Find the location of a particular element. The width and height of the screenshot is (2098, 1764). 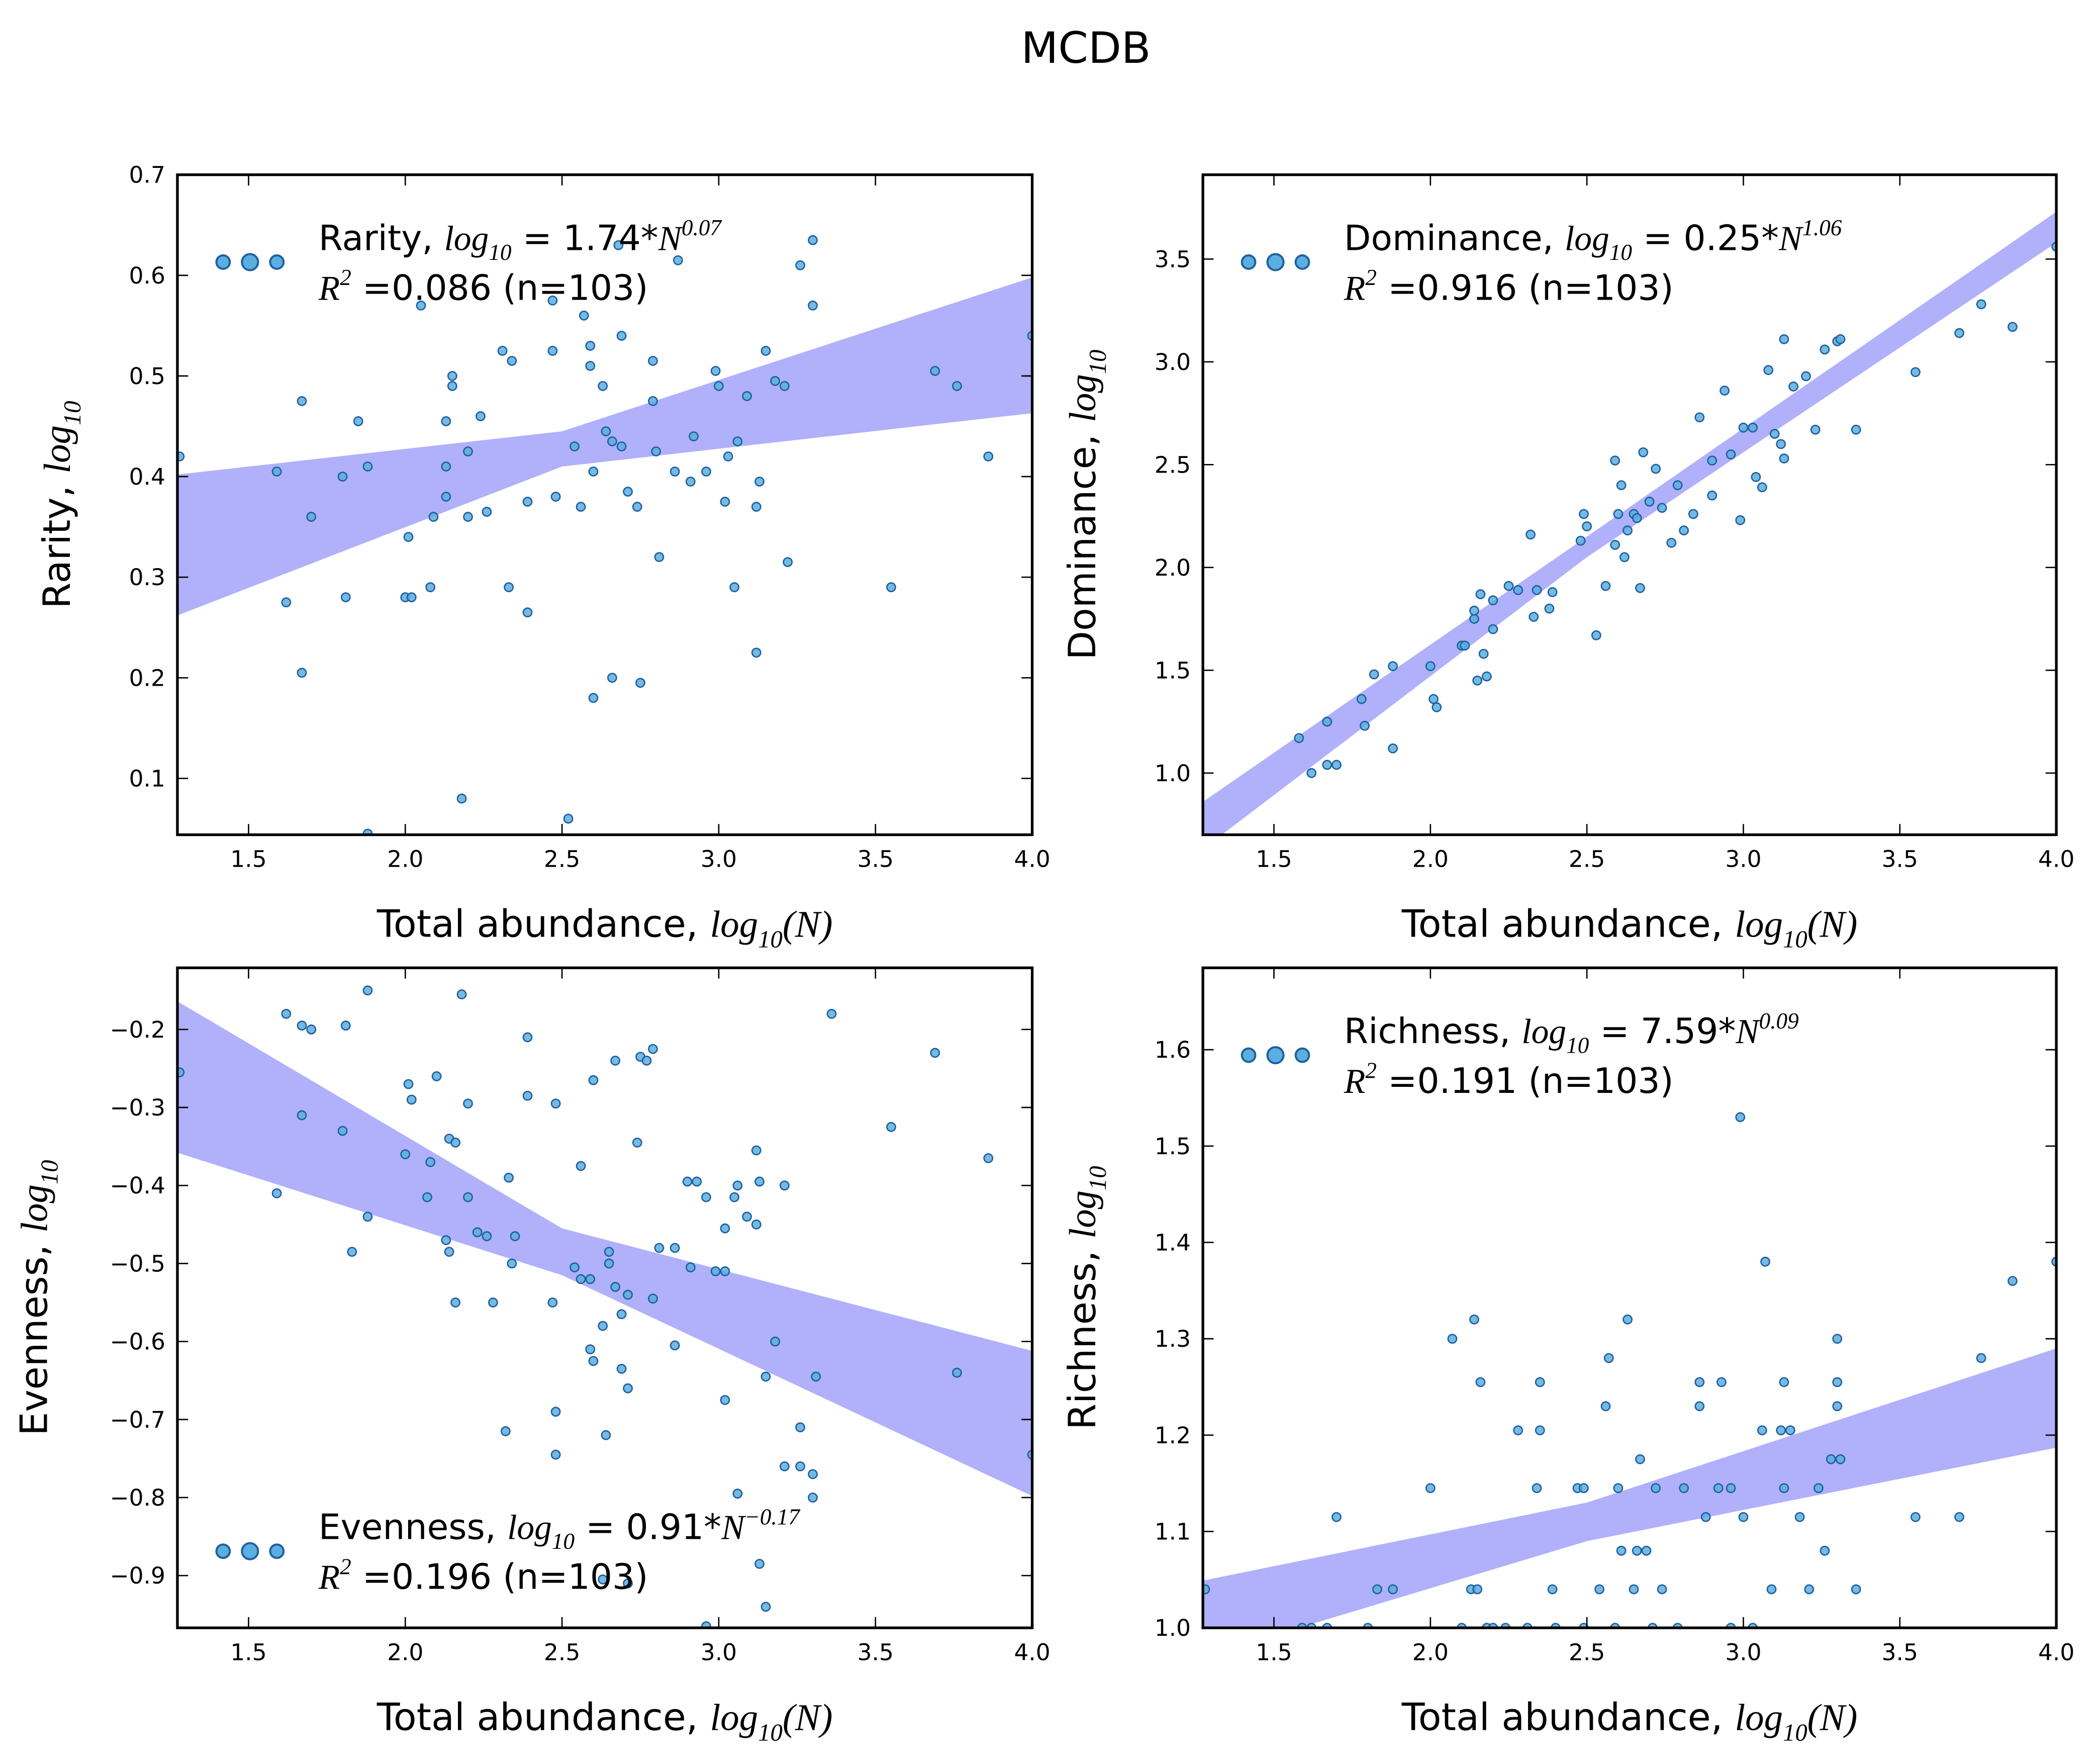

y-tick-label: 1.5 is located at coordinates (1173, 671).